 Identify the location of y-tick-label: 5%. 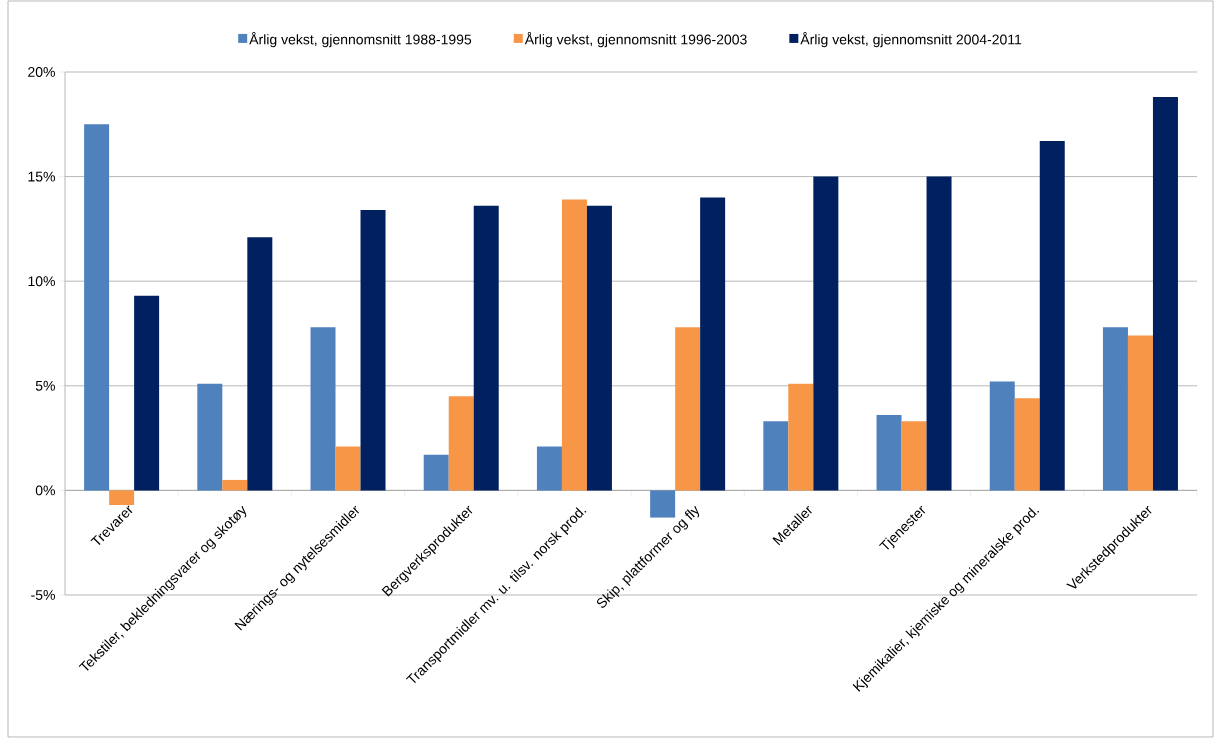
(45, 385).